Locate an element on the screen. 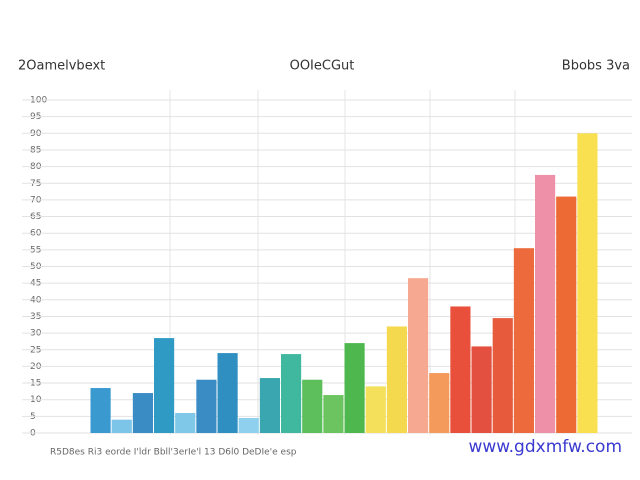  watermark: www.gdxmfw.com is located at coordinates (546, 447).